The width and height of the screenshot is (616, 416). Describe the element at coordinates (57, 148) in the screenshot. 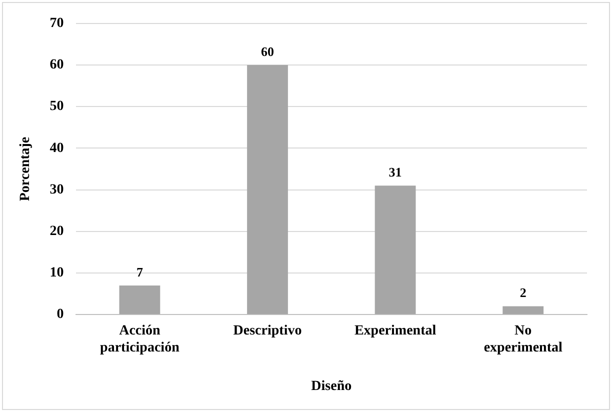

I see `y-tick-label: 40` at that location.